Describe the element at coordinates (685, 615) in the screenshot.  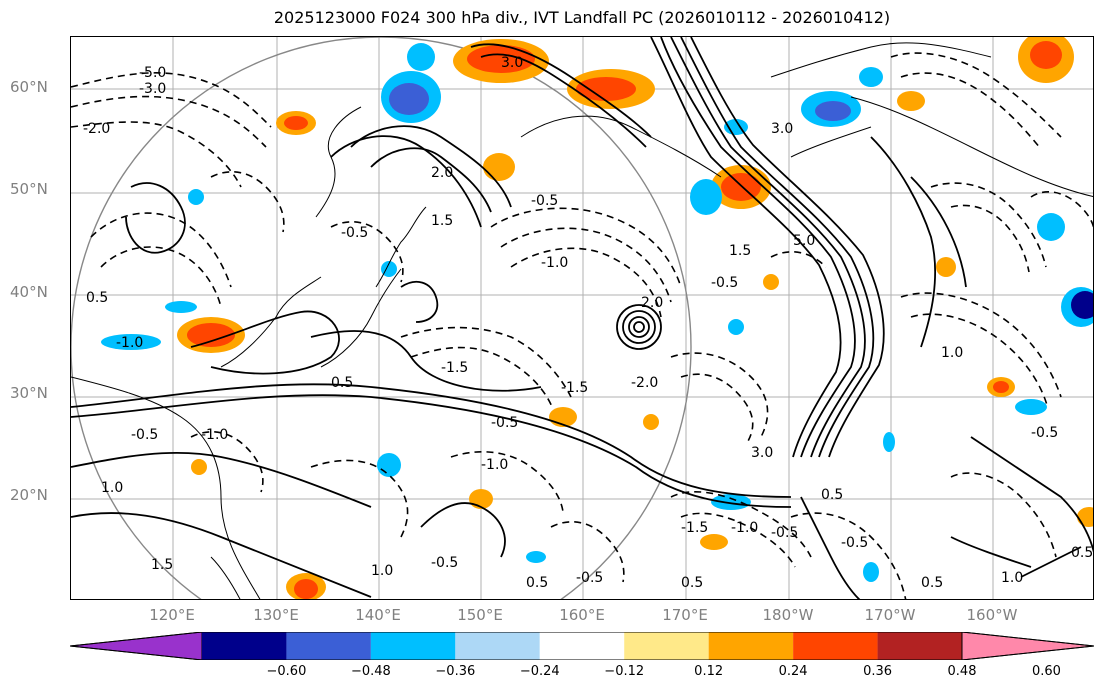
I see `lon-label-170e: 170°E` at that location.